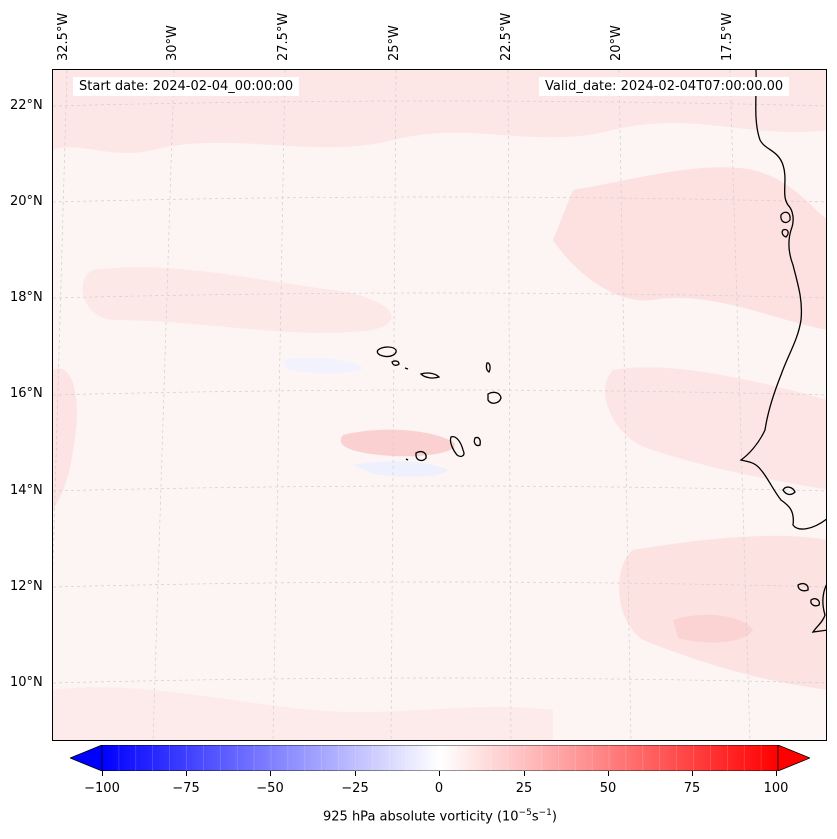 Image resolution: width=837 pixels, height=839 pixels. What do you see at coordinates (782, 300) in the screenshot?
I see `coastline-mauritania-senegal` at bounding box center [782, 300].